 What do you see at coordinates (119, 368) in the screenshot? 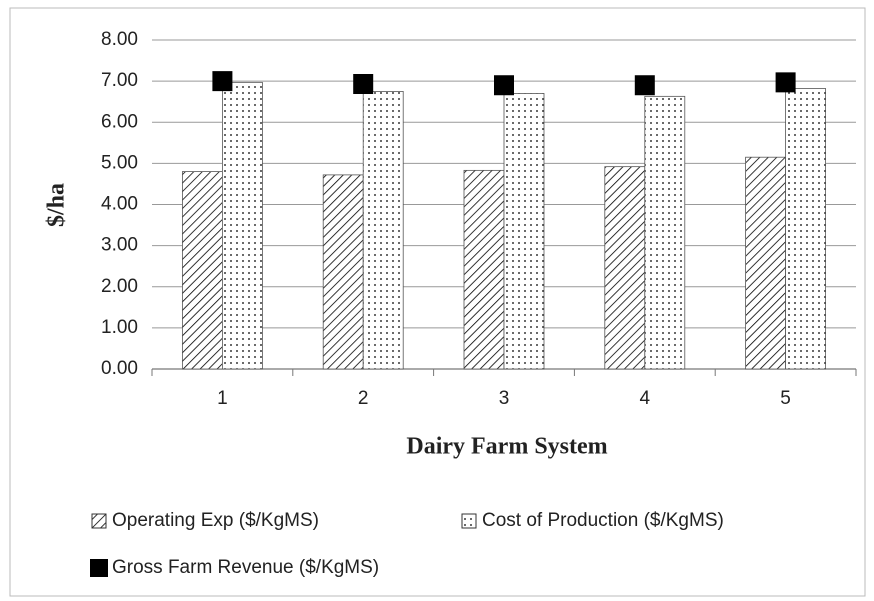
I see `y-tick-label: 0.00` at bounding box center [119, 368].